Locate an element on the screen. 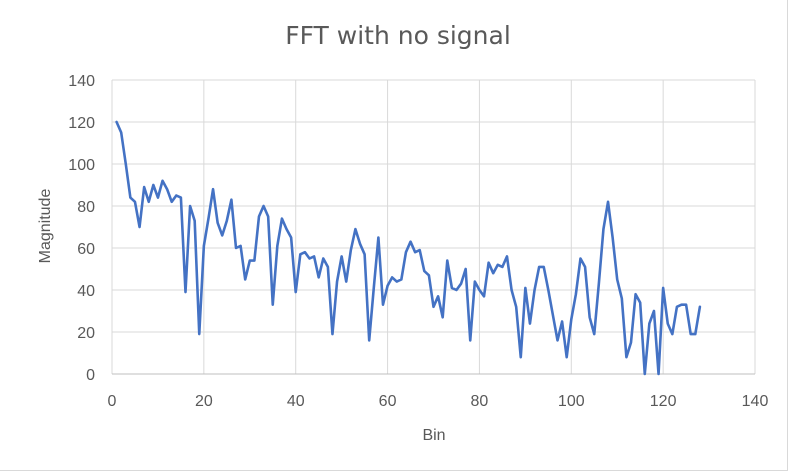  y-tick-label: 0 is located at coordinates (90, 375).